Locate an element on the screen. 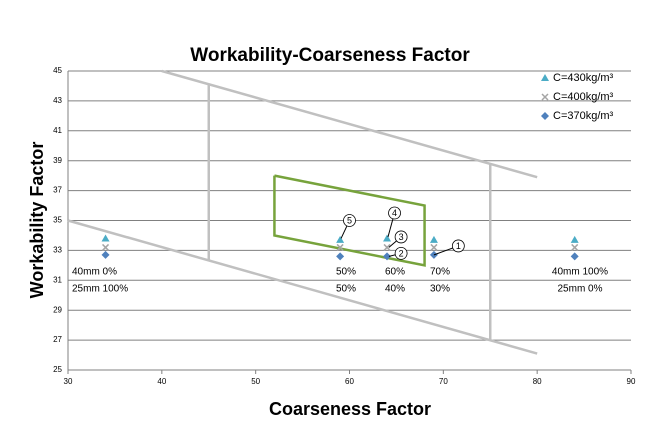 The height and width of the screenshot is (435, 663). point-label: 4 is located at coordinates (394, 213).